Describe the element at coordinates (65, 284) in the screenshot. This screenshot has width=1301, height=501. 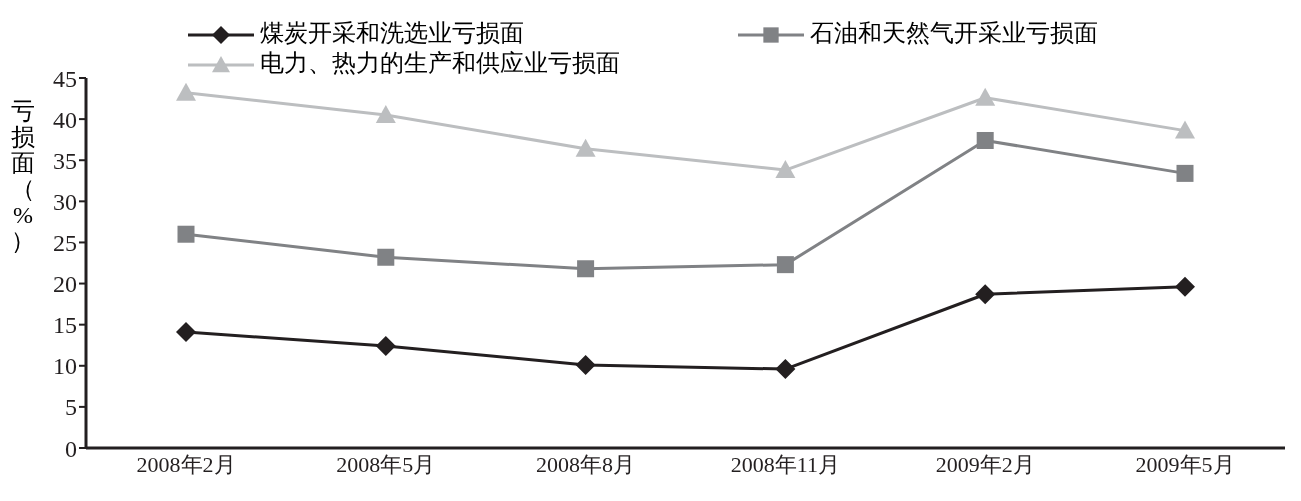
I see `y-tick-label: 20` at that location.